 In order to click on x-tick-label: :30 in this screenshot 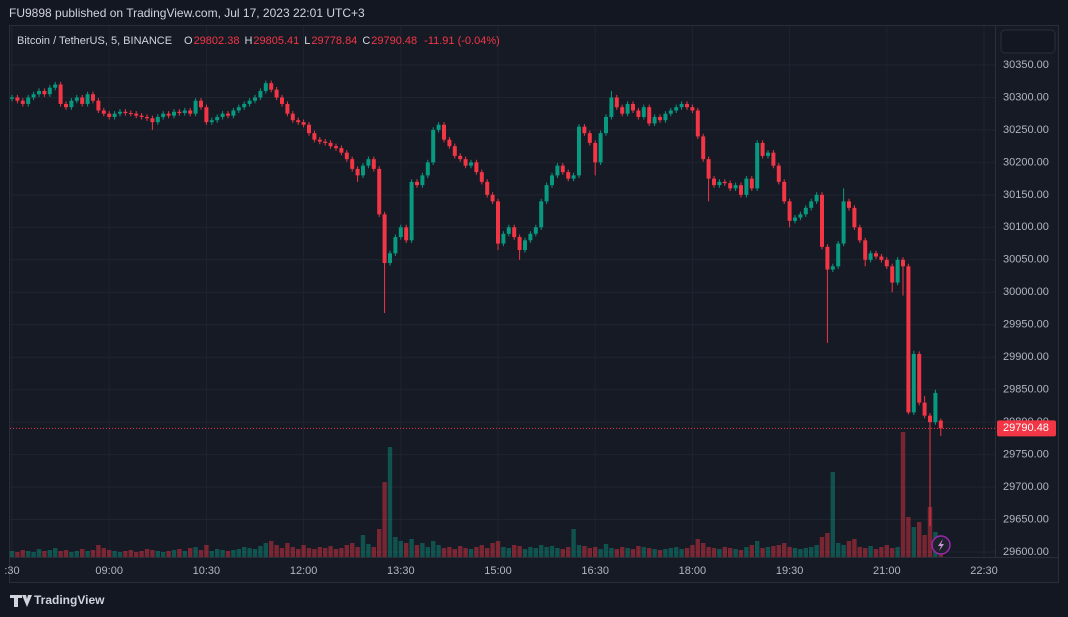, I will do `click(11, 571)`.